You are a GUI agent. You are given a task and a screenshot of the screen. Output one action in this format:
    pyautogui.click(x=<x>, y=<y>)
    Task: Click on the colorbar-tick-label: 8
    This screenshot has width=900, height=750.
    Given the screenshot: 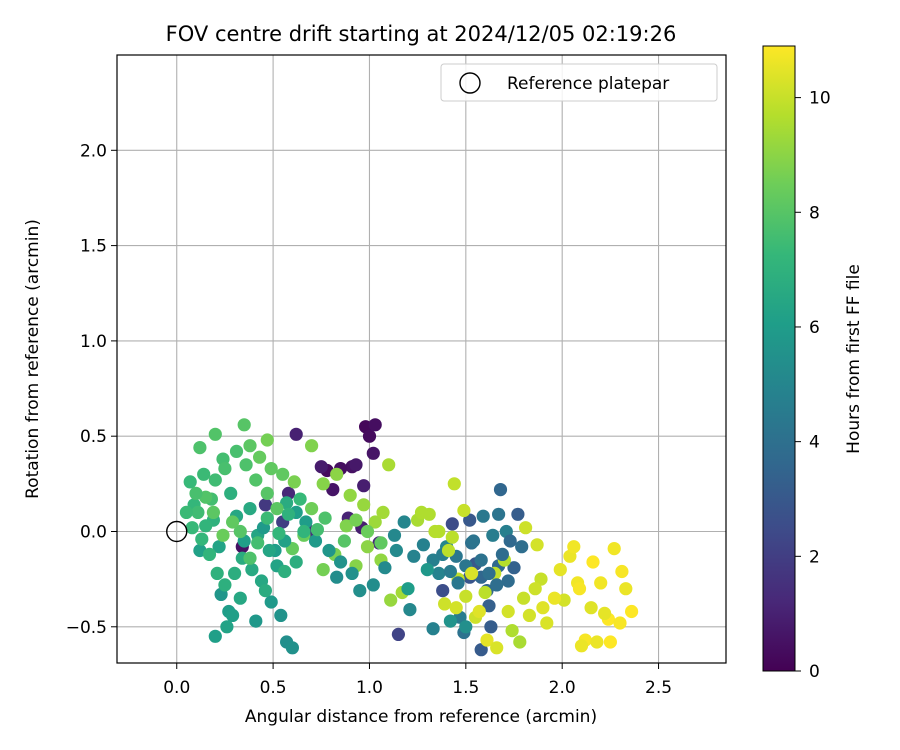 What is the action you would take?
    pyautogui.click(x=814, y=213)
    